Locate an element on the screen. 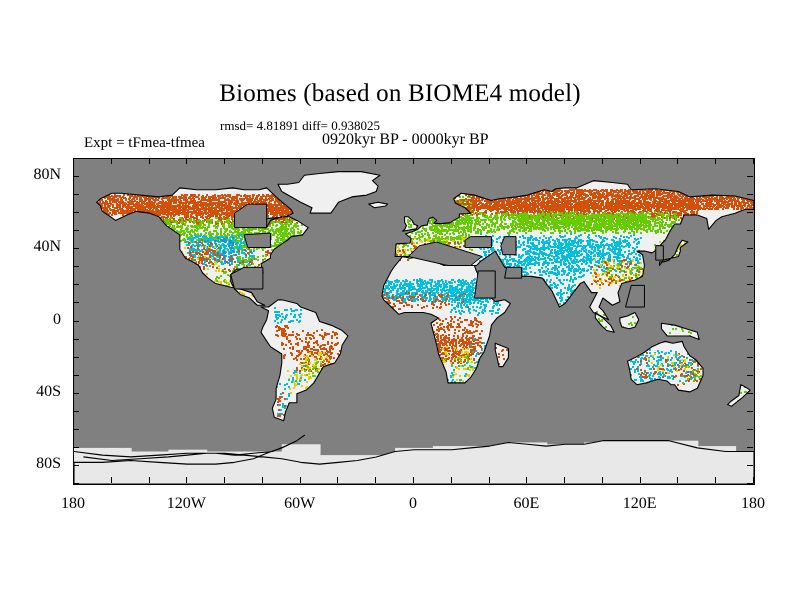  x-axis-label: 60W is located at coordinates (300, 503).